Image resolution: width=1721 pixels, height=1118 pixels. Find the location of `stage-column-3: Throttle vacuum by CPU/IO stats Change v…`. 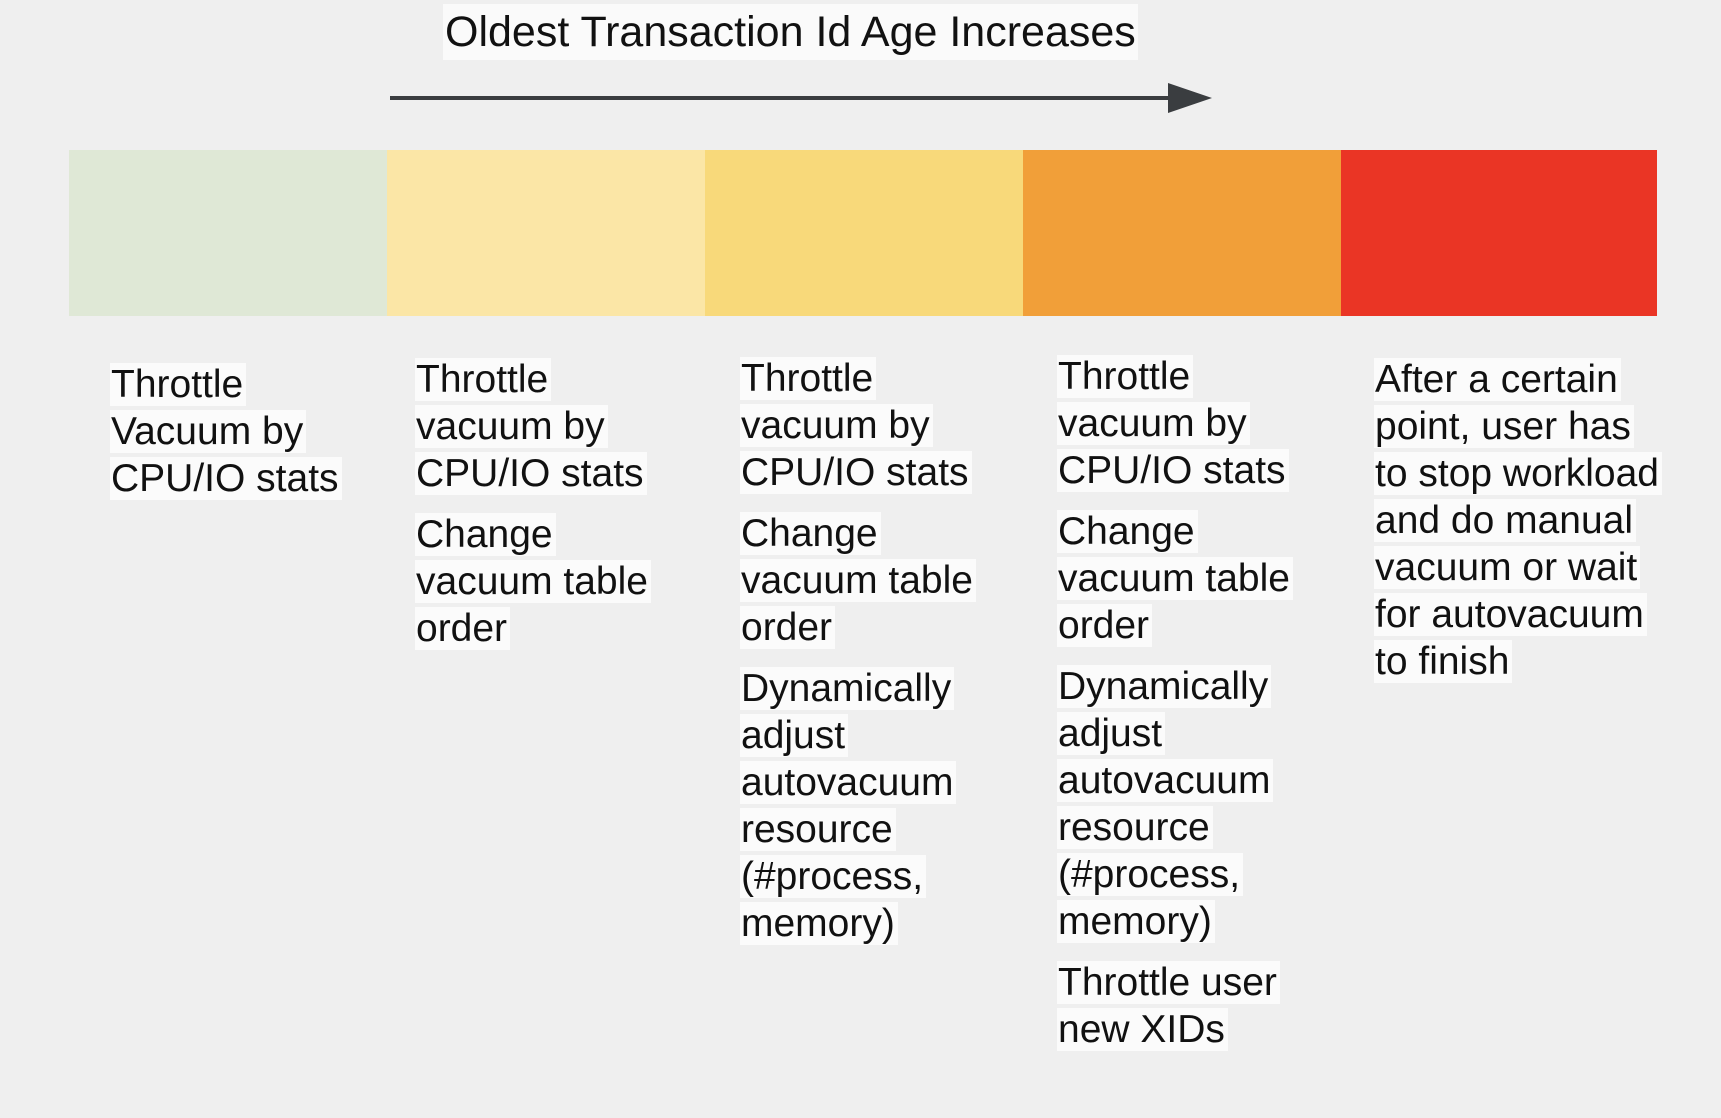

stage-column-3: Throttle vacuum by CPU/IO stats Change v… is located at coordinates (867, 658).